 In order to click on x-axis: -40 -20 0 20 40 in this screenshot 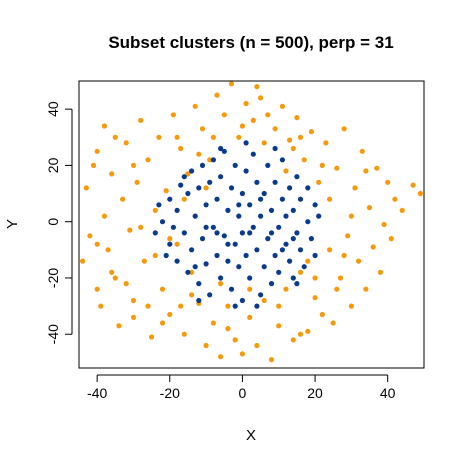, I will do `click(241, 387)`.